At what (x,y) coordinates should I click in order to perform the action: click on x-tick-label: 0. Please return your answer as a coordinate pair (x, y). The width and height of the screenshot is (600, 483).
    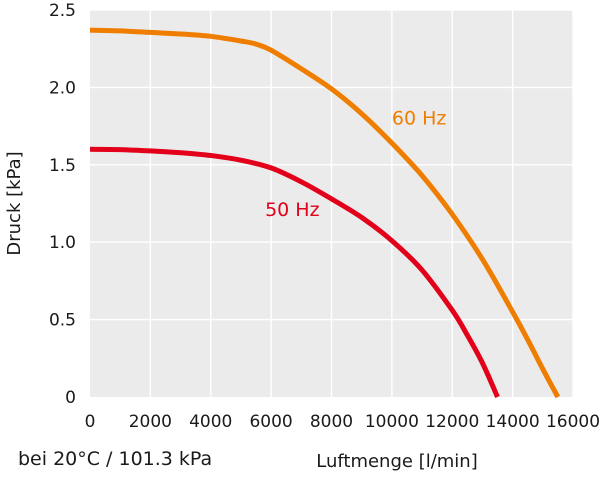
    Looking at the image, I should click on (90, 422).